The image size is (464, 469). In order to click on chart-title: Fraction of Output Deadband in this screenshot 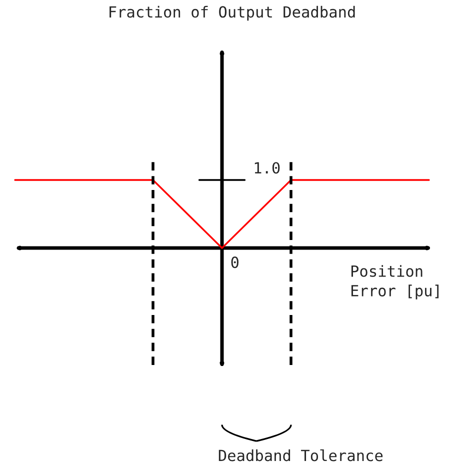, I will do `click(232, 13)`.